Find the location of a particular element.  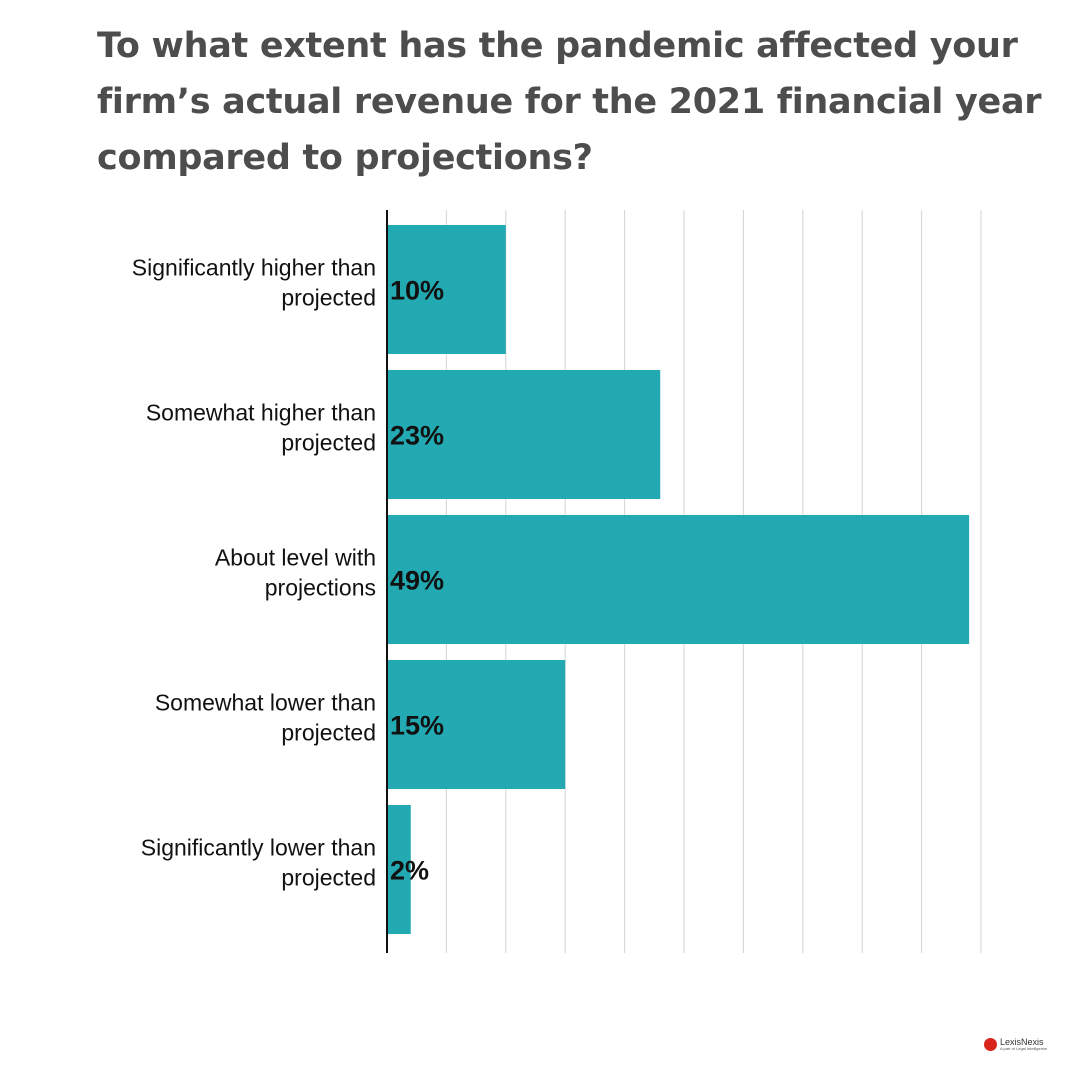

category-label: Significantly lower than is located at coordinates (258, 848).